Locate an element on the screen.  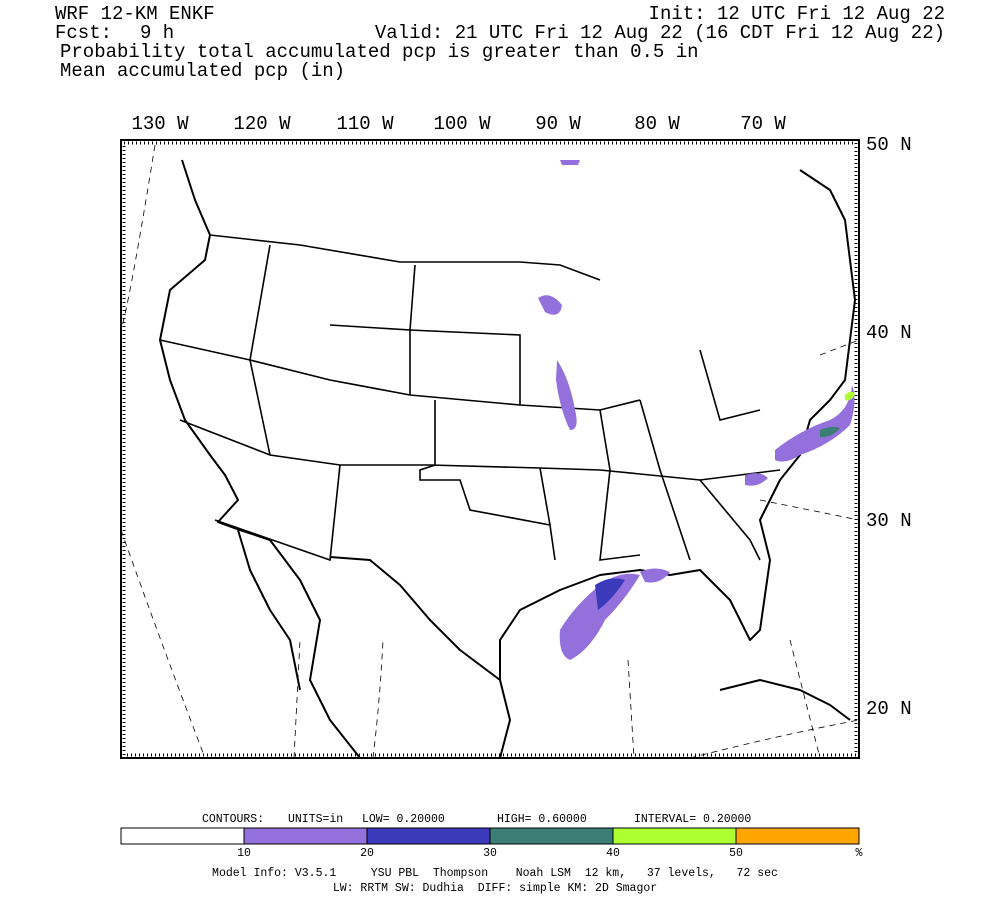
colorbar-tick-label: 40 is located at coordinates (613, 853).